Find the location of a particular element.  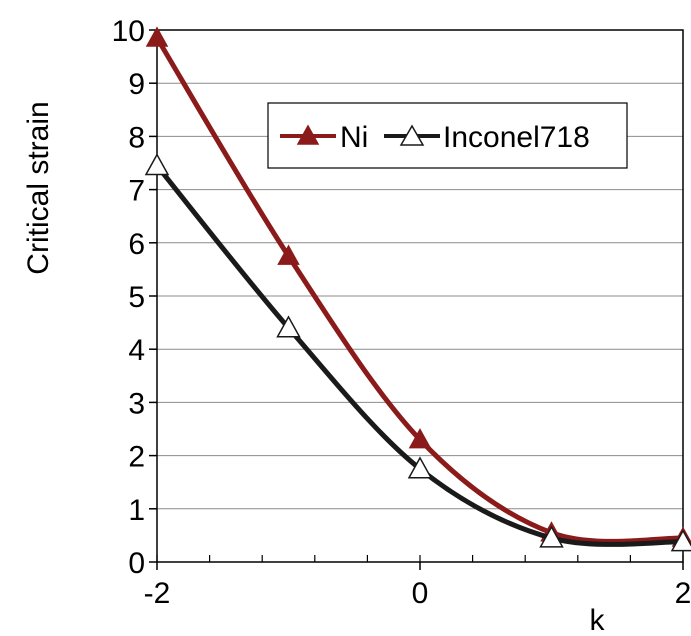

legend-inconel-marker is located at coordinates (412, 135).